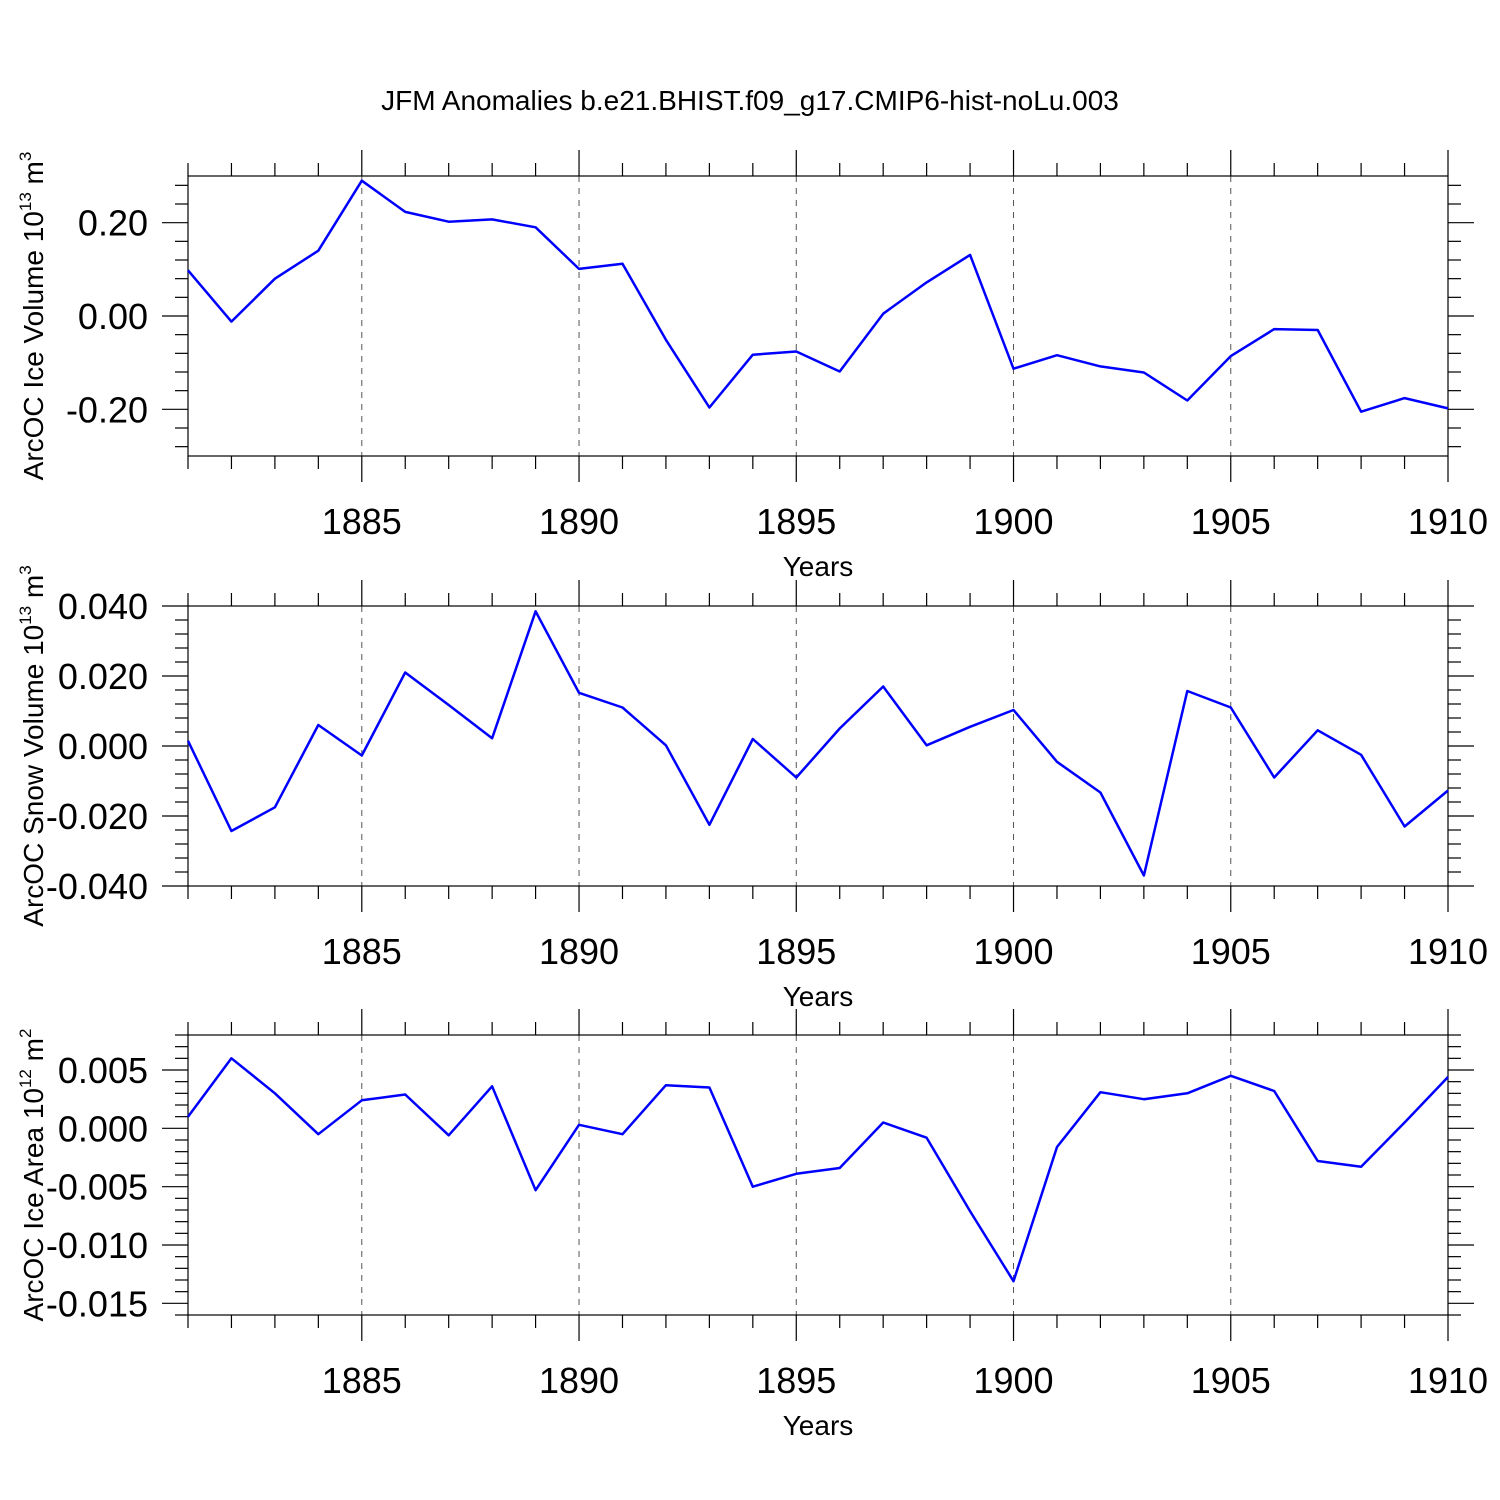  What do you see at coordinates (103, 606) in the screenshot?
I see `y-tick-label: 0.040` at bounding box center [103, 606].